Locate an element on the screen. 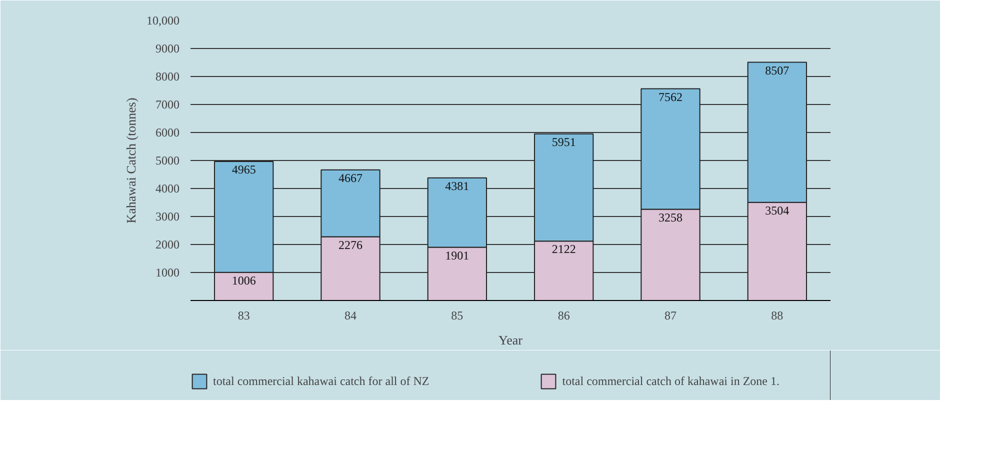 This screenshot has height=474, width=996. x-axis-title: Year is located at coordinates (511, 340).